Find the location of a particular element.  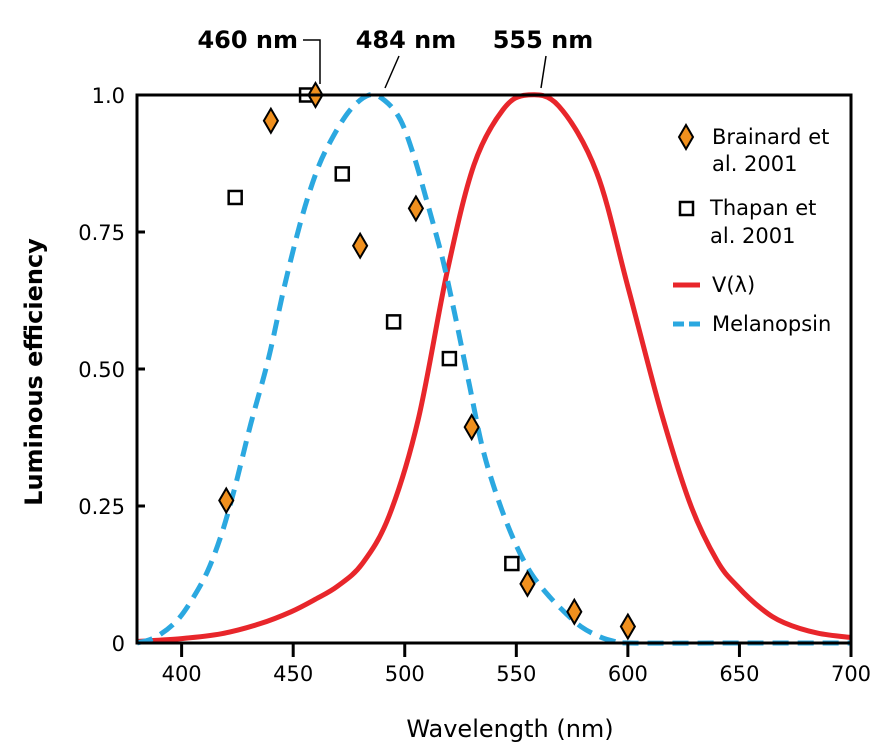

legend-label: Thapan et is located at coordinates (762, 208).